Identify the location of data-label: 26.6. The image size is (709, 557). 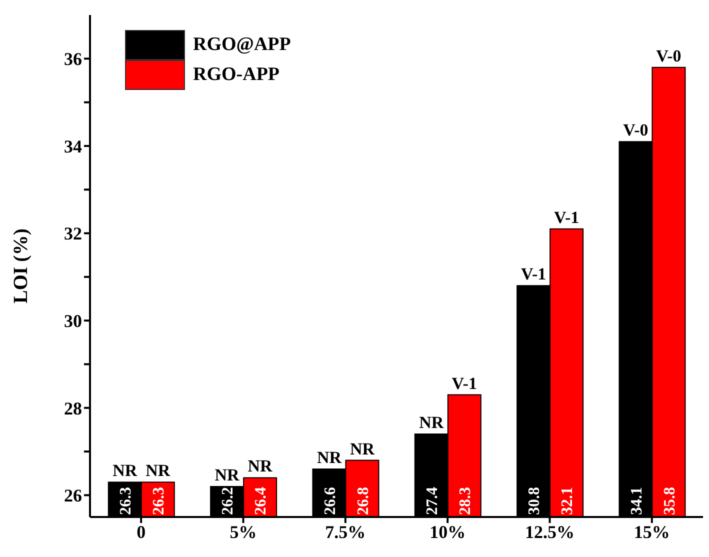
(330, 501).